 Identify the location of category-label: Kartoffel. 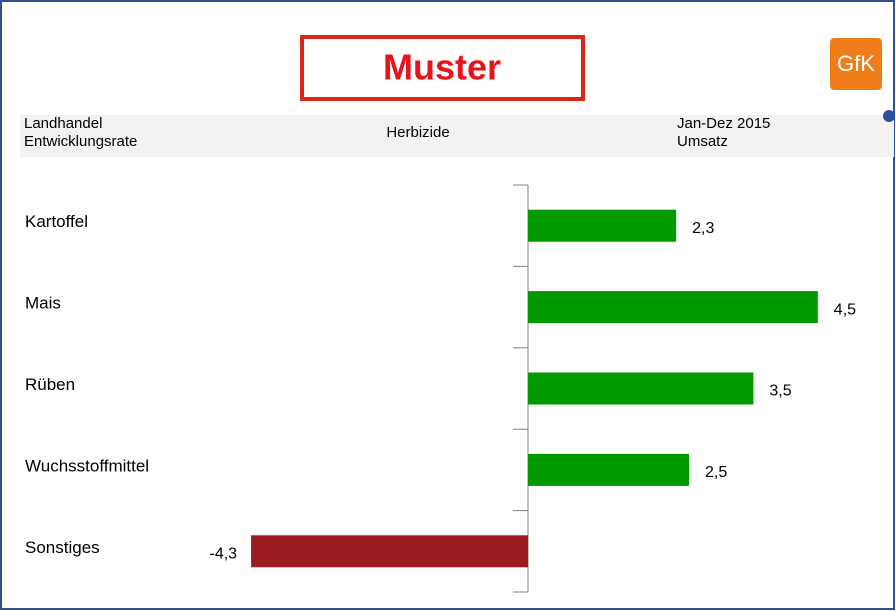
(56, 221).